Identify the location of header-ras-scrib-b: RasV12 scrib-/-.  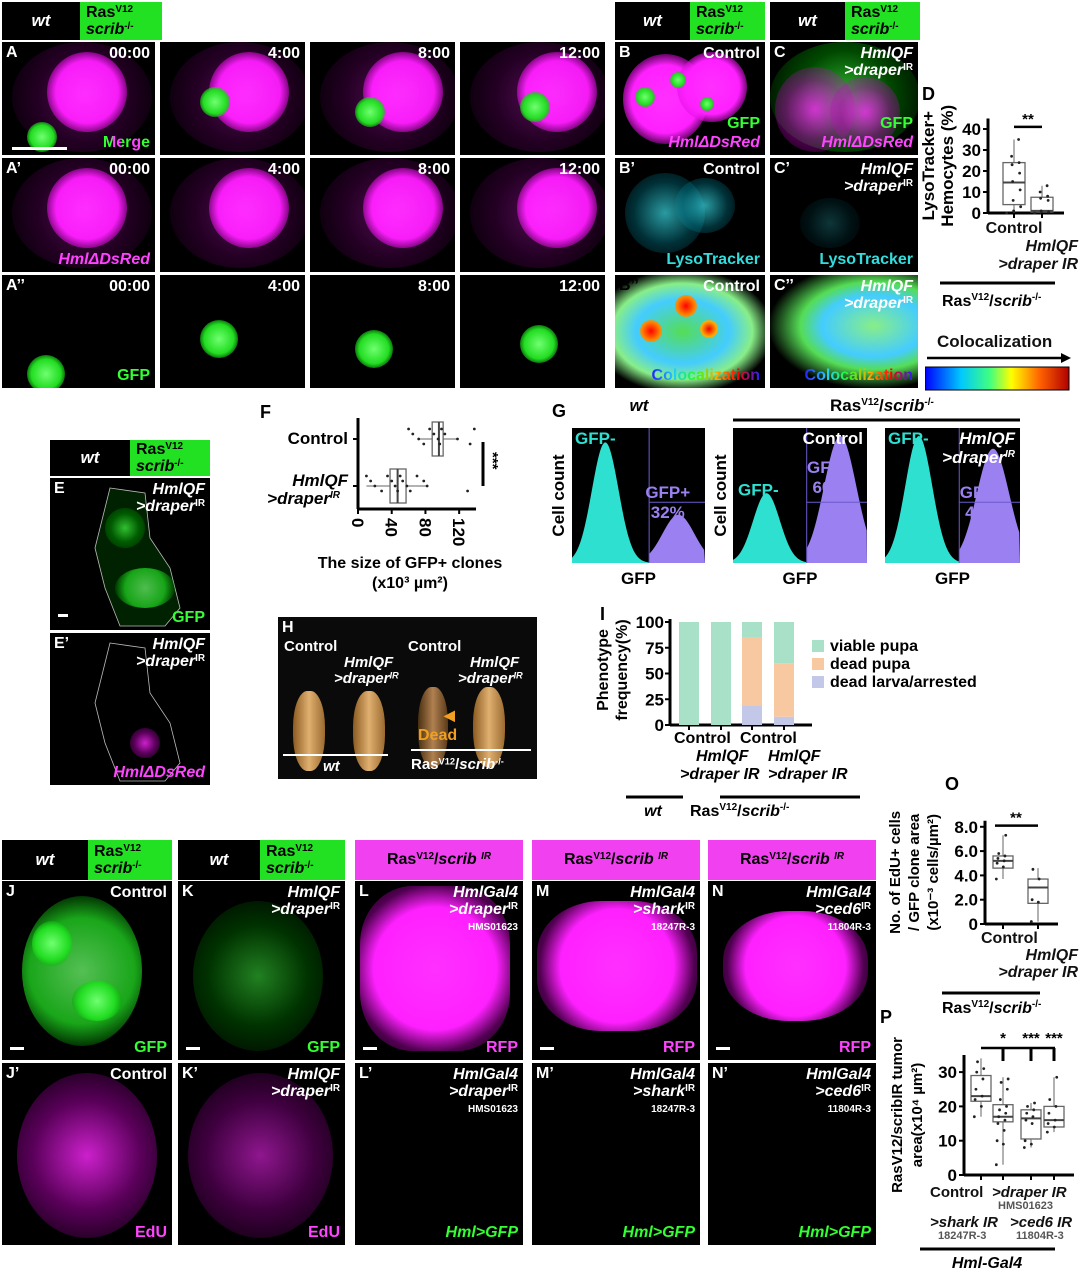
(727, 21).